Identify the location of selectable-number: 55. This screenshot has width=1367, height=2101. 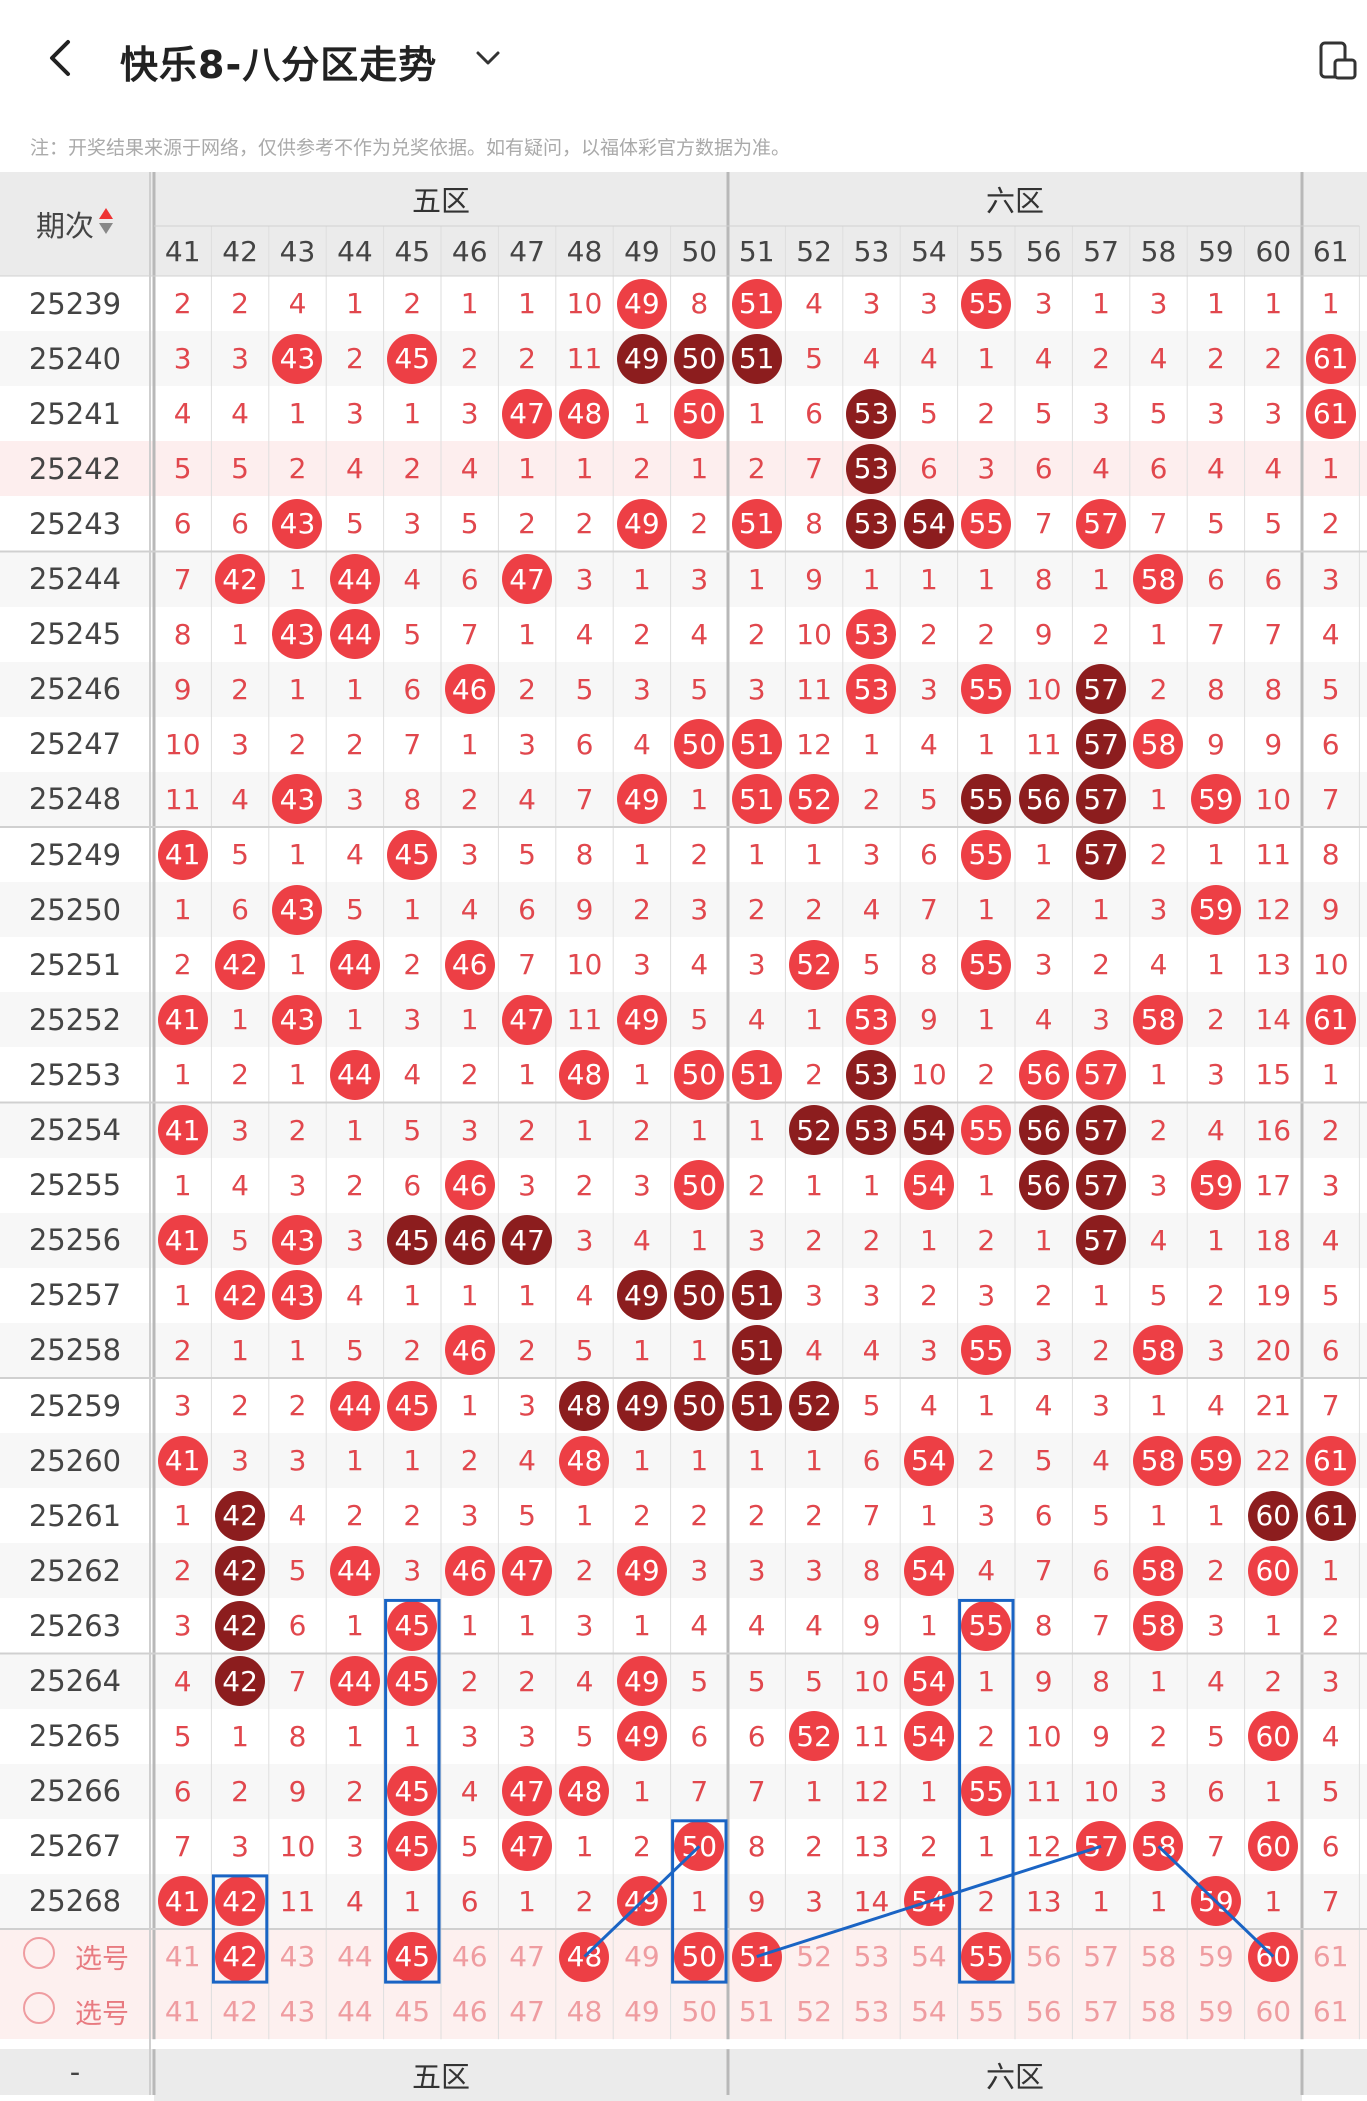
(986, 2012).